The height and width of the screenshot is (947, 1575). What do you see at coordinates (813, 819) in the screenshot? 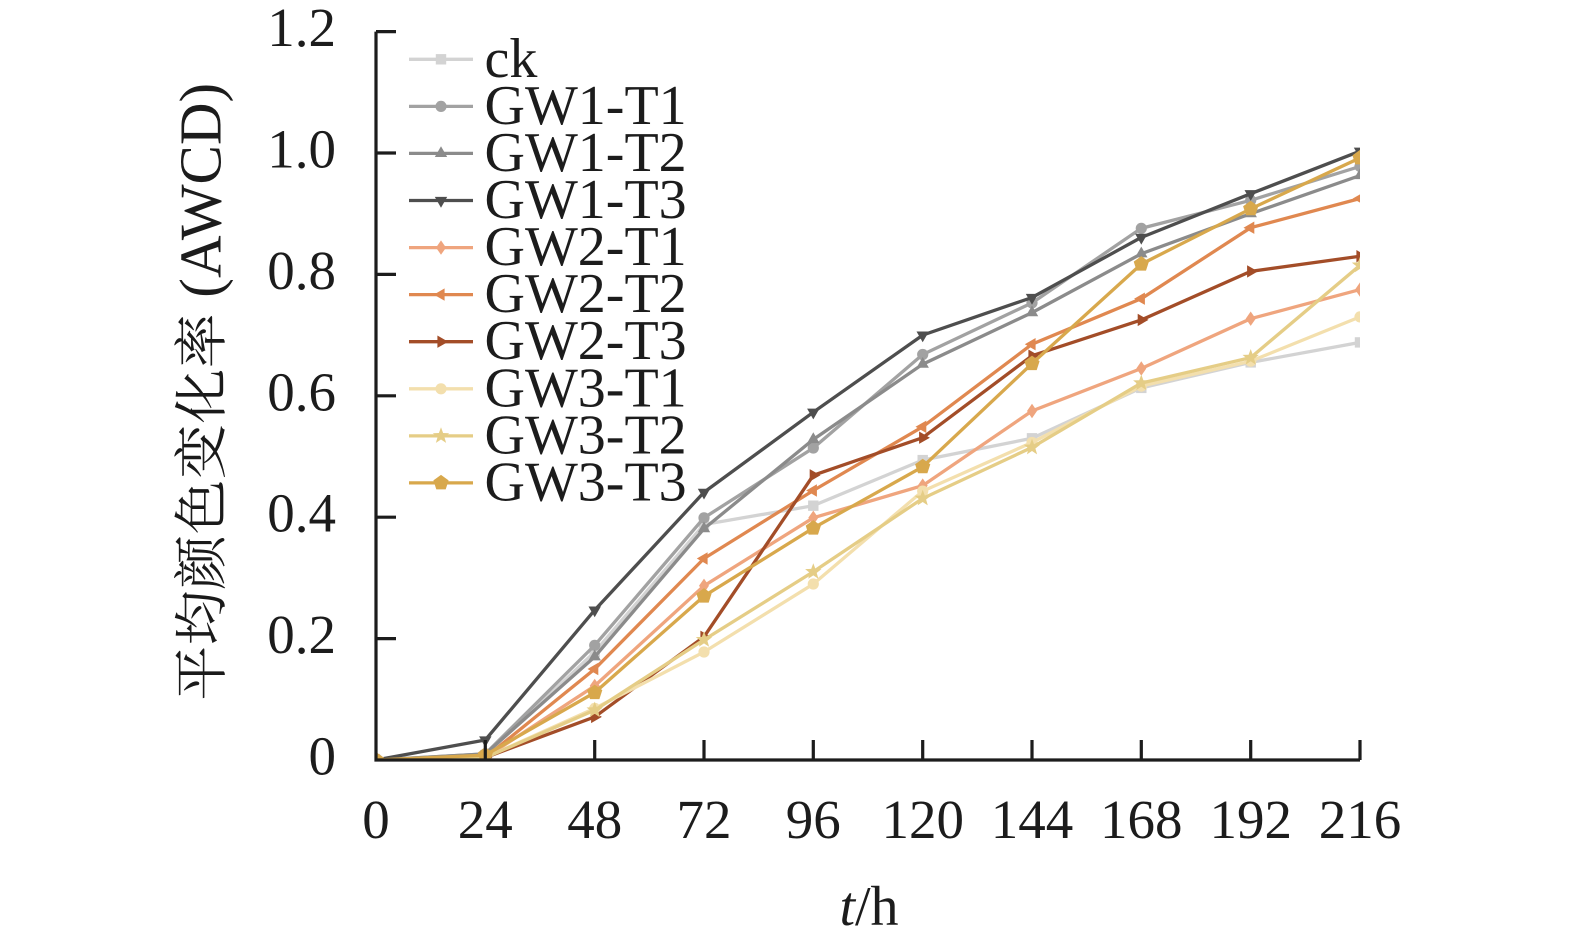
I see `svg-text: 96` at bounding box center [813, 819].